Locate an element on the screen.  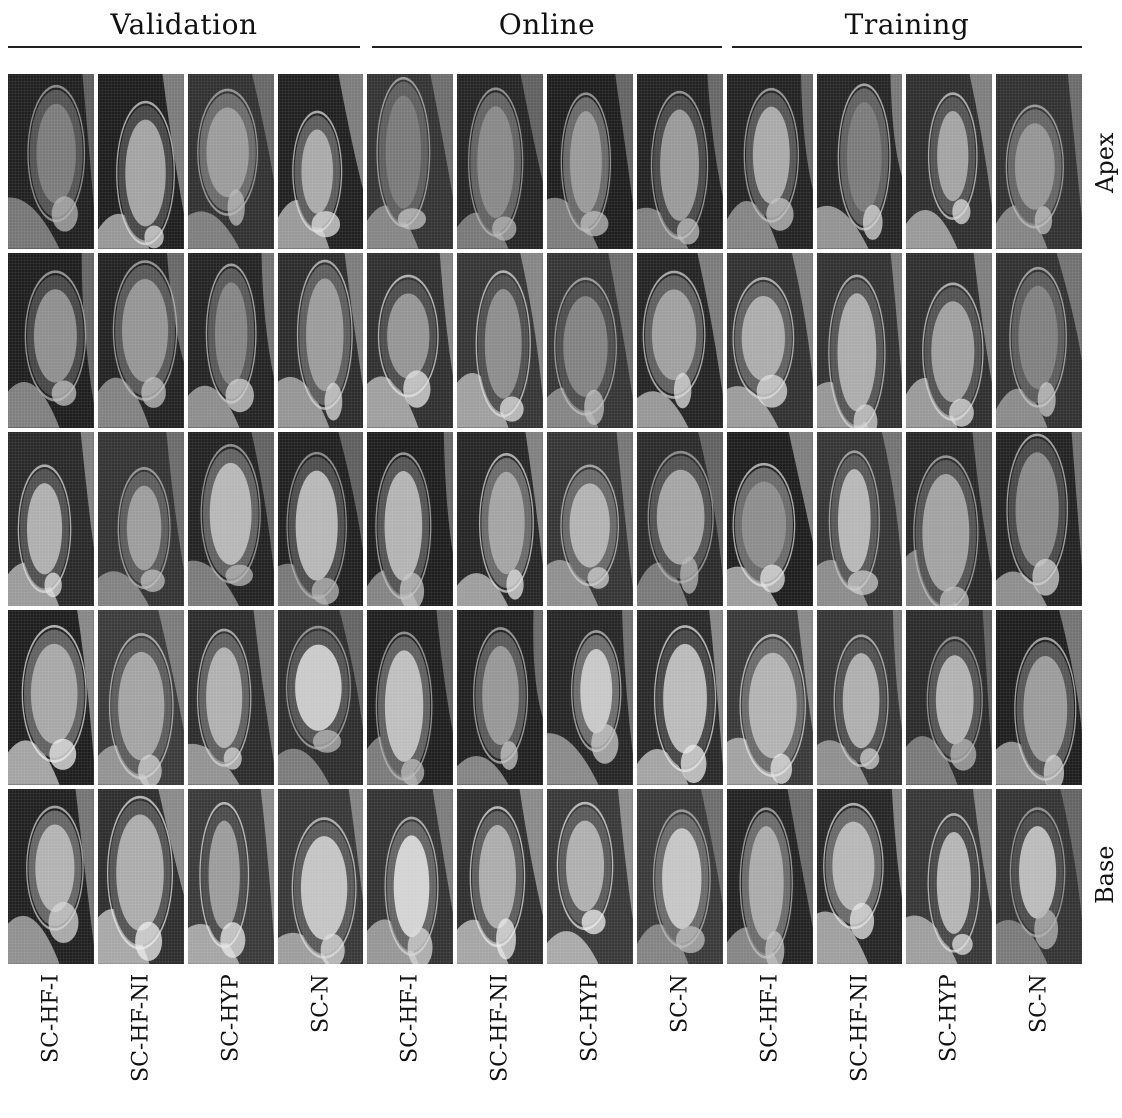
group-header-online: Online is located at coordinates (547, 28).